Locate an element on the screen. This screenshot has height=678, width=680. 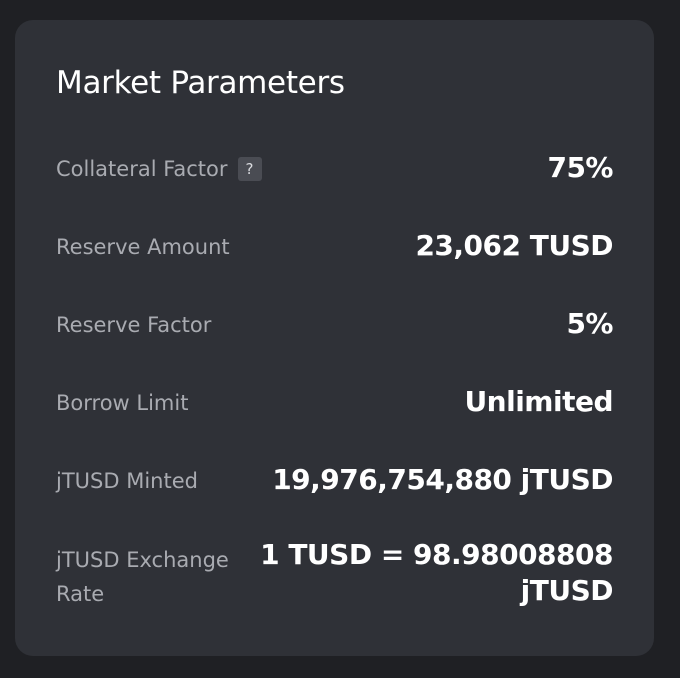
param-label-reserve-factor: Reserve Factor is located at coordinates (134, 325).